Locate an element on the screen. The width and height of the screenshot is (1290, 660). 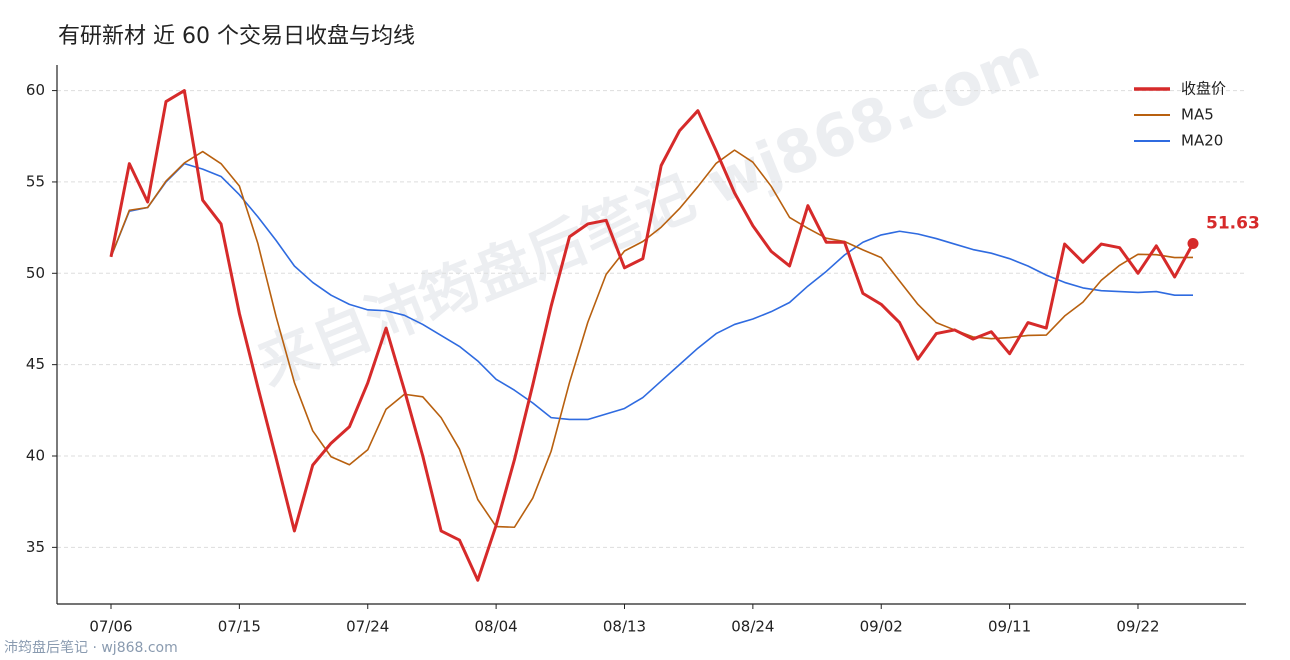
x-tick-label: 08/13 is located at coordinates (624, 627).